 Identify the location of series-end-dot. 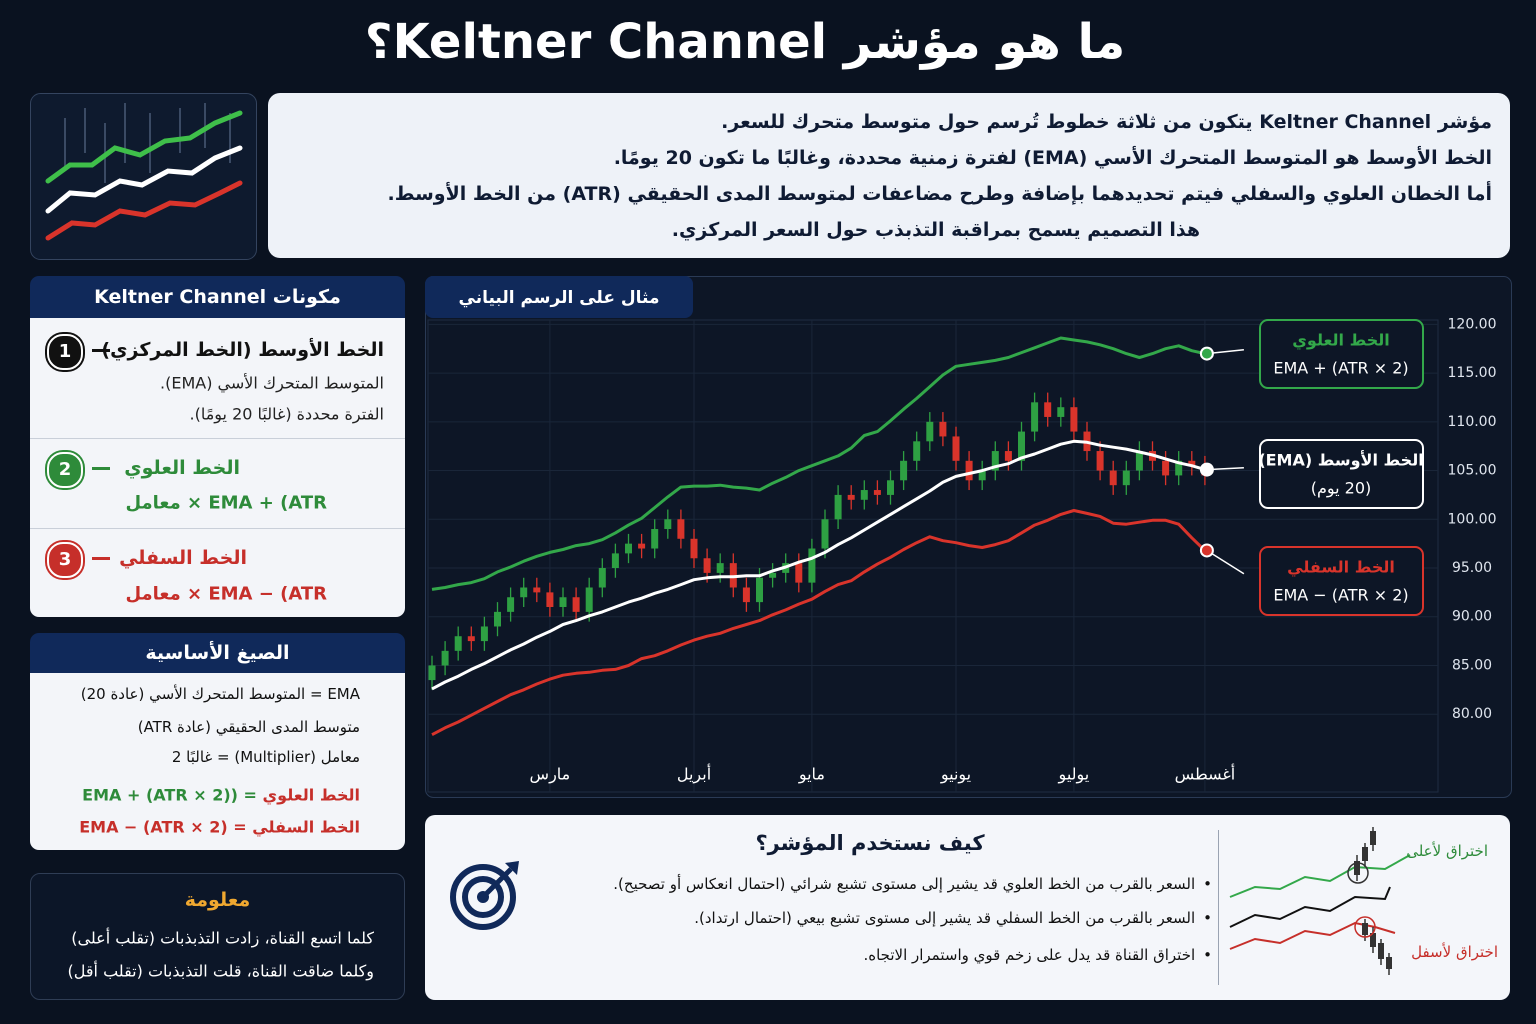
(1206, 550).